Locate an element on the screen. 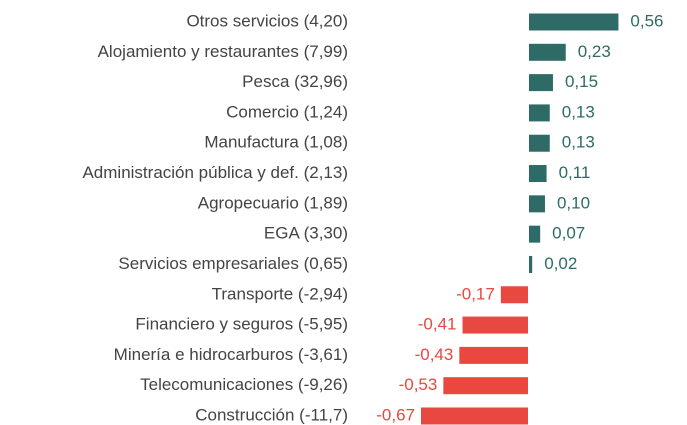 The height and width of the screenshot is (425, 687). value-label: -0,53 is located at coordinates (418, 384).